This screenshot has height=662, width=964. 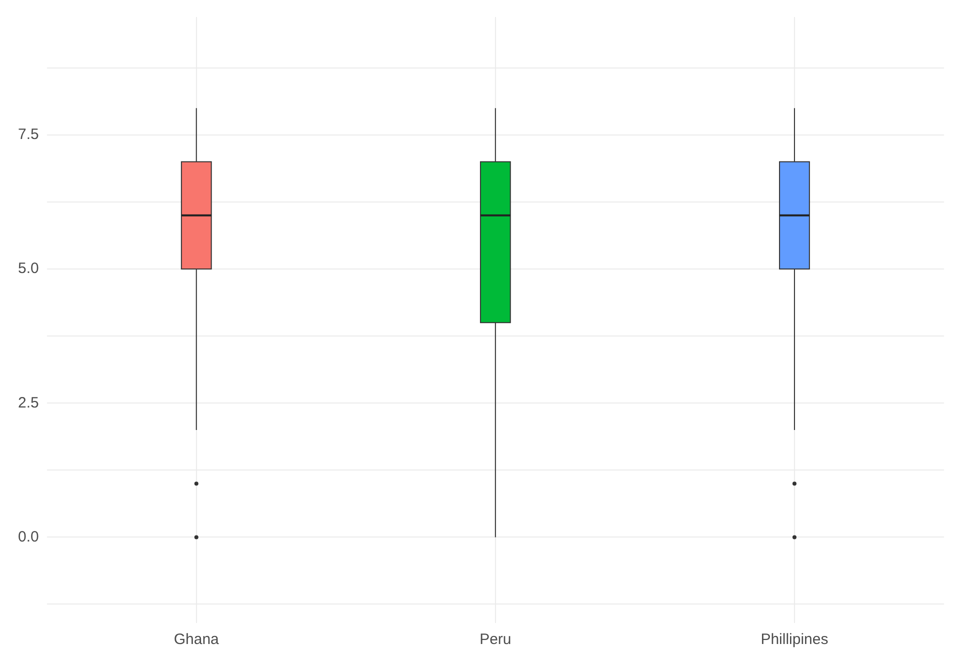 What do you see at coordinates (794, 639) in the screenshot?
I see `x-tick-label: Phillipines` at bounding box center [794, 639].